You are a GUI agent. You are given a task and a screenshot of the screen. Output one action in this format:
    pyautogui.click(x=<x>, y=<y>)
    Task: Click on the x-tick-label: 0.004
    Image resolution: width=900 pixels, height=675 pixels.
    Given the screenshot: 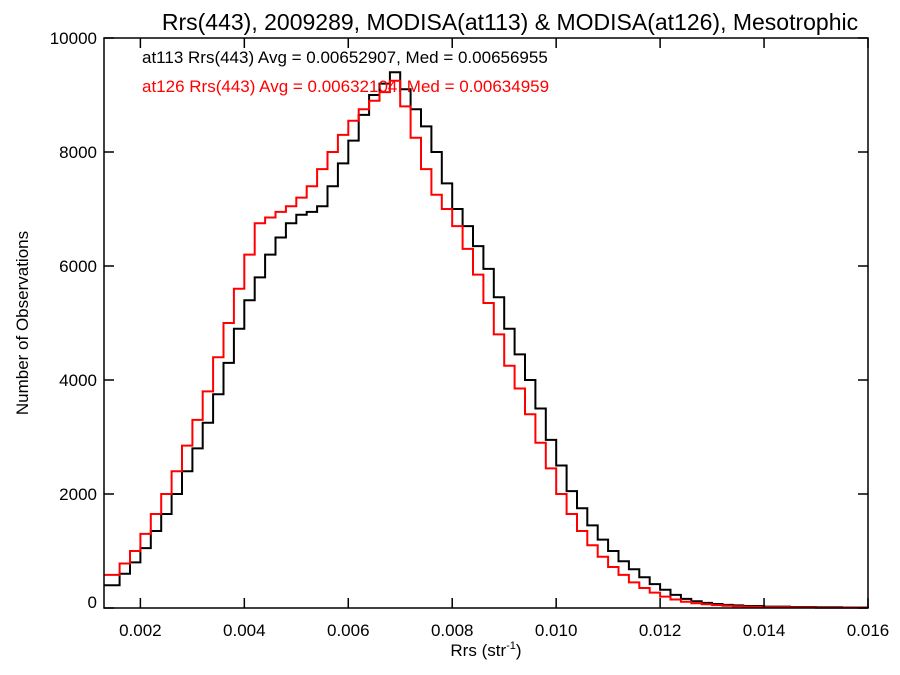 What is the action you would take?
    pyautogui.click(x=244, y=630)
    